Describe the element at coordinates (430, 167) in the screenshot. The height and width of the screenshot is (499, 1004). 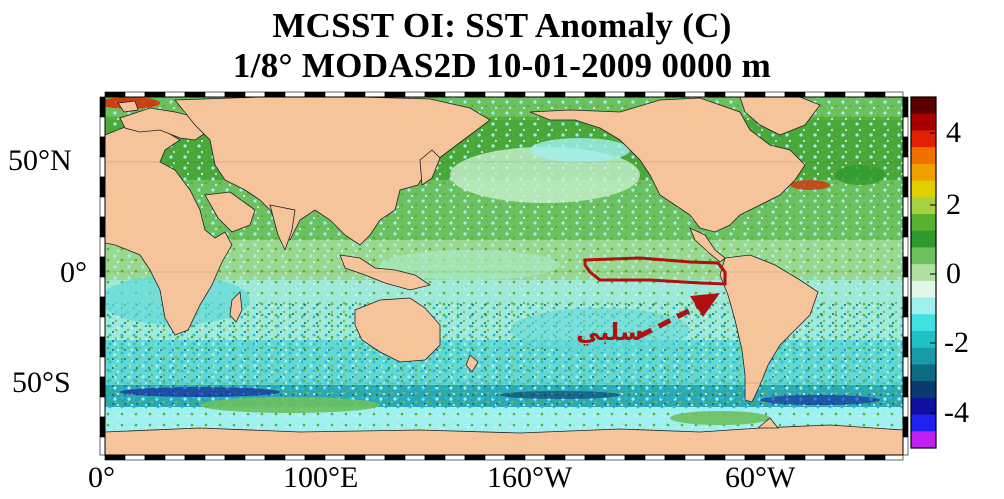
I see `japan-land` at that location.